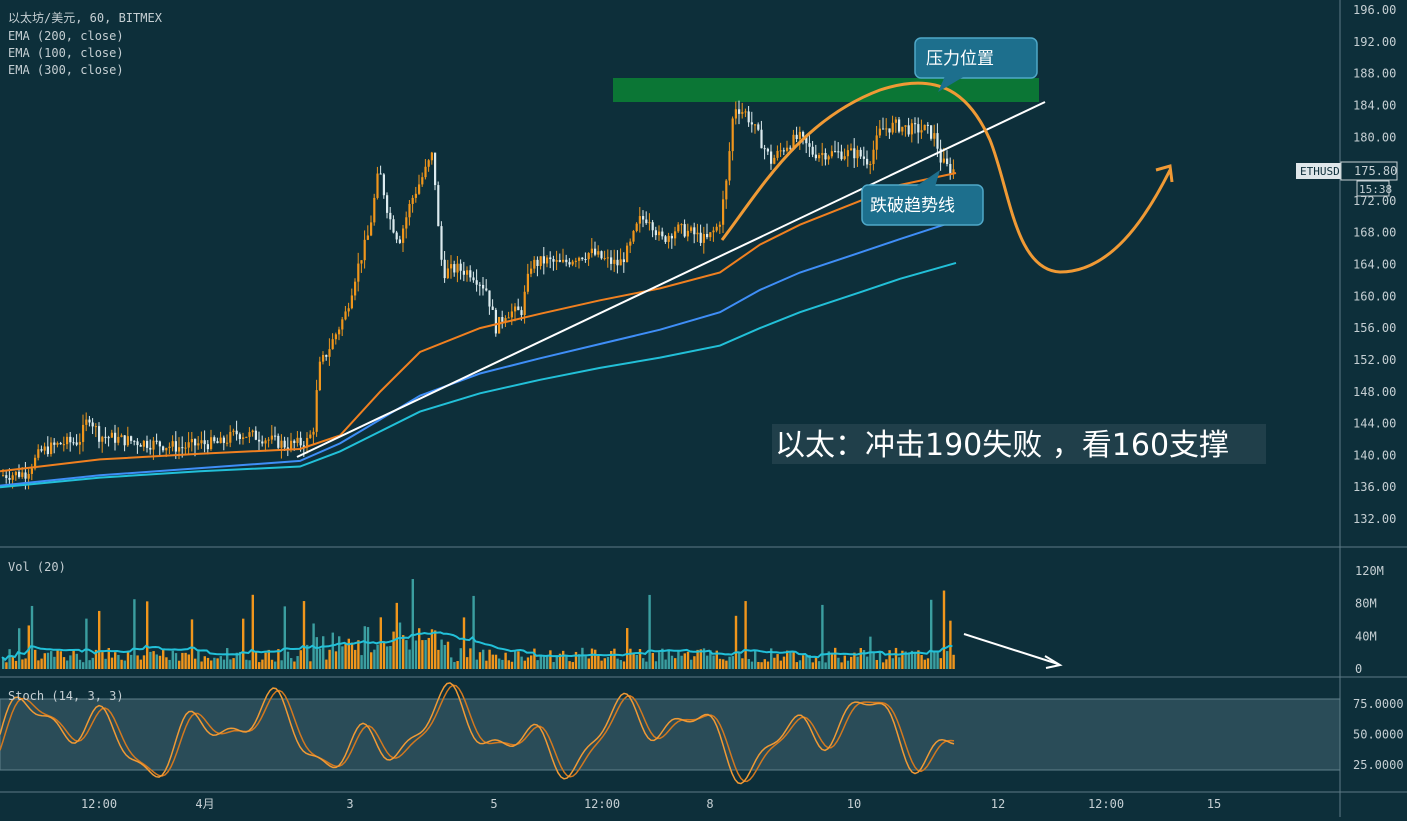  What do you see at coordinates (1319, 171) in the screenshot?
I see `symbol-tag` at bounding box center [1319, 171].